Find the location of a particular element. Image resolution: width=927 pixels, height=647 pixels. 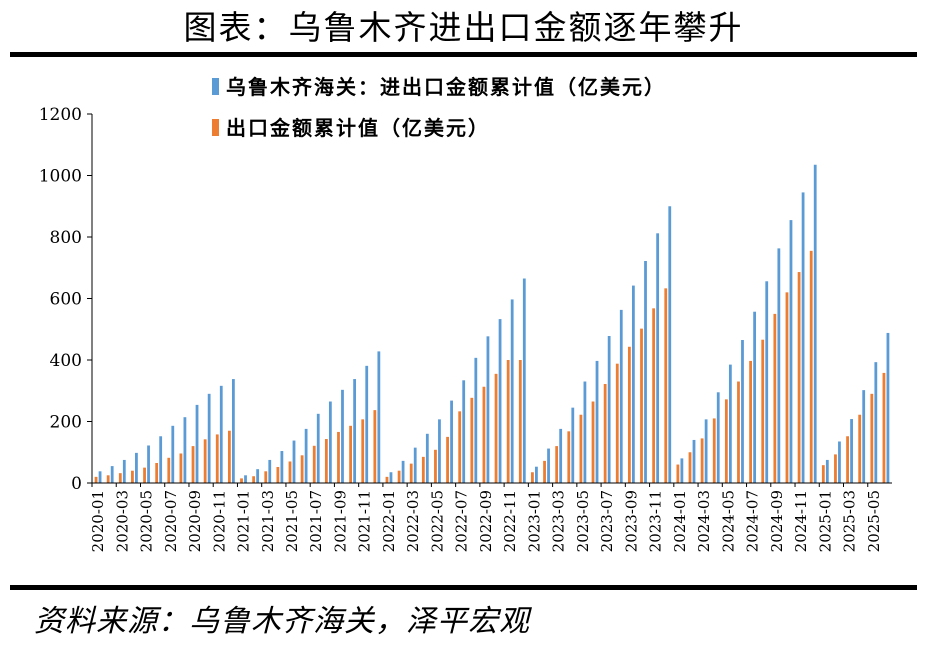

y-tick-label: 200 is located at coordinates (66, 423).